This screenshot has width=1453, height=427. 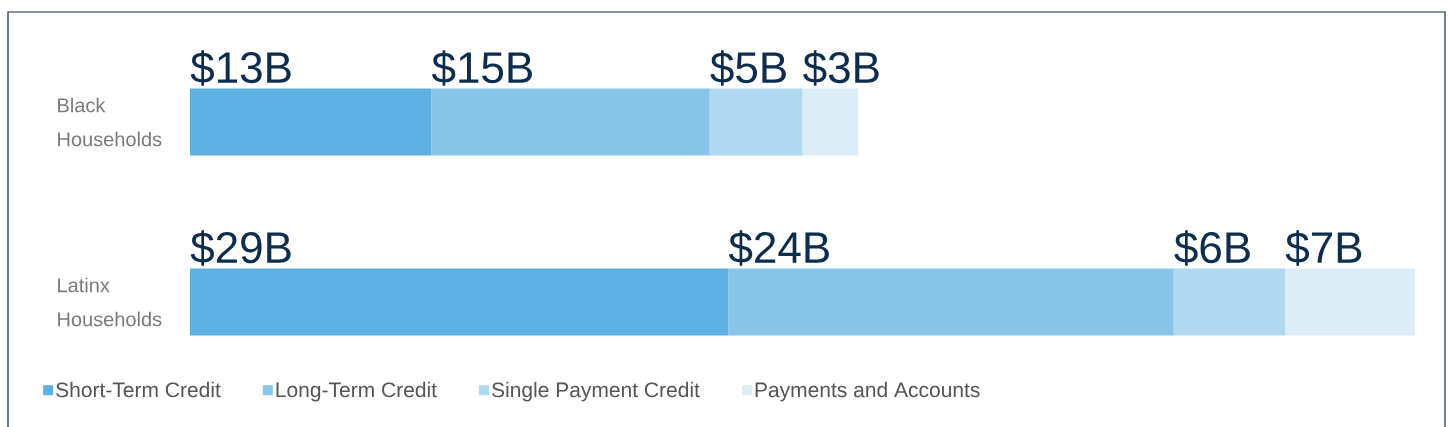 What do you see at coordinates (867, 391) in the screenshot?
I see `legend-label: Payments and Accounts` at bounding box center [867, 391].